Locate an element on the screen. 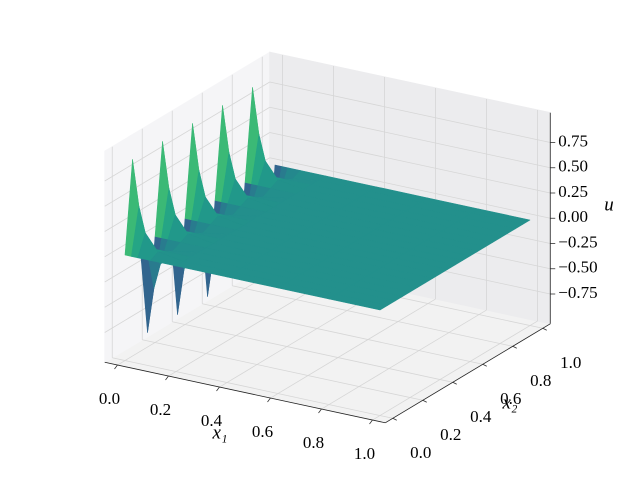 The image size is (640, 480). z-tick-label: 0.50 is located at coordinates (573, 166).